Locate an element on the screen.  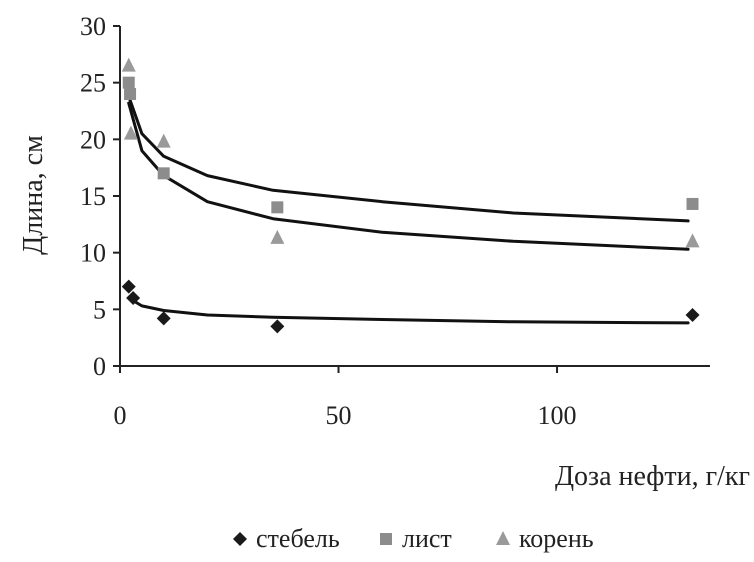
y-tick-label: 10 is located at coordinates (93, 253).